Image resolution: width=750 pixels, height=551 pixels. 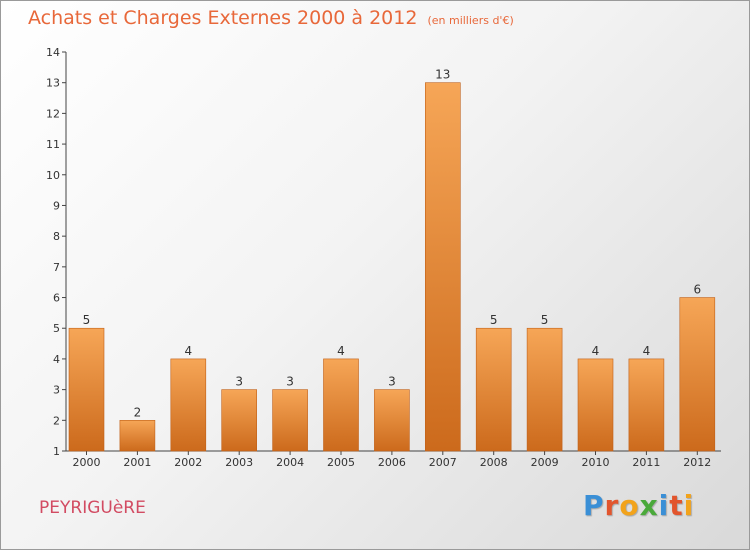 What do you see at coordinates (392, 462) in the screenshot?
I see `x-tick-label: 2006` at bounding box center [392, 462].